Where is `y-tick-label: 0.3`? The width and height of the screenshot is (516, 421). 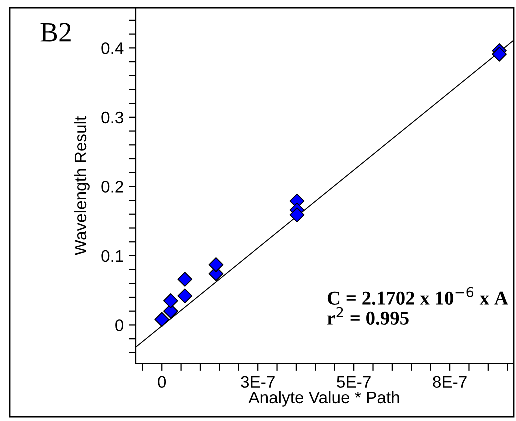 y-tick-label: 0.3 is located at coordinates (113, 118).